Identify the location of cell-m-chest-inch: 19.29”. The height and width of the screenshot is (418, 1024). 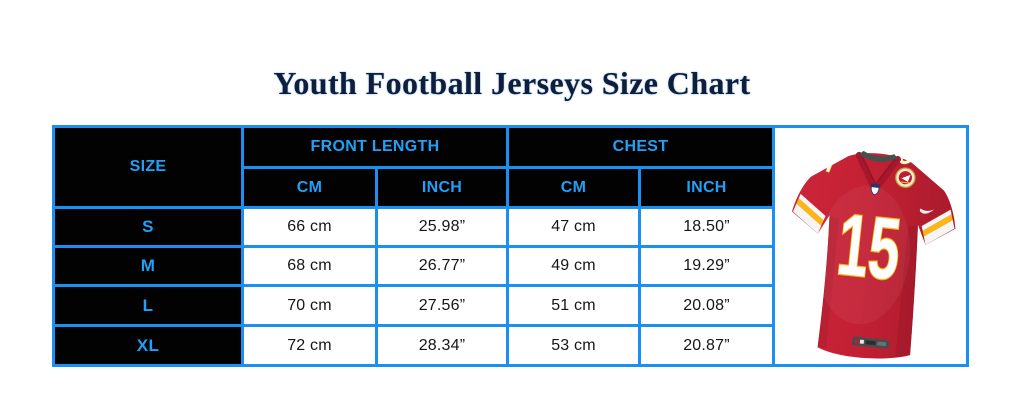
(706, 266).